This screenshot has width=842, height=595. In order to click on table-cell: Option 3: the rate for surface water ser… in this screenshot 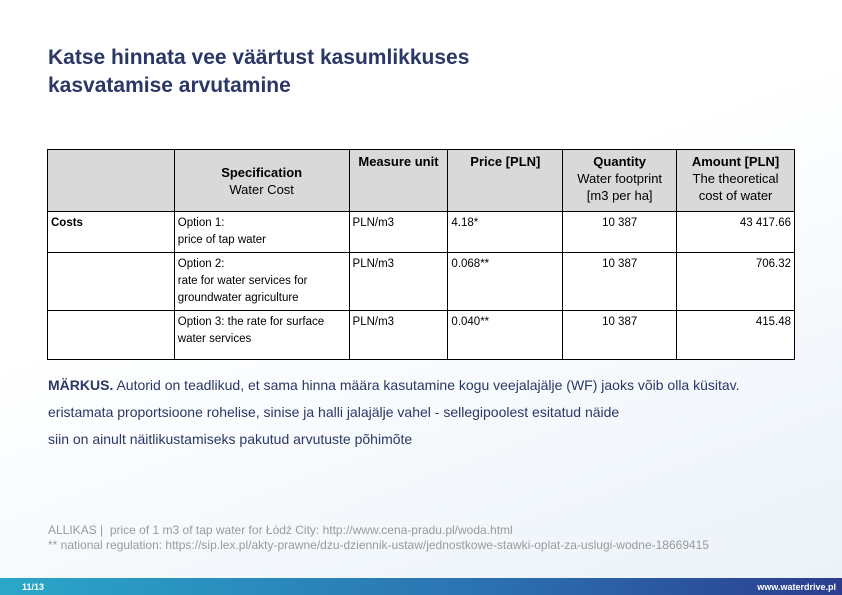, I will do `click(261, 335)`.